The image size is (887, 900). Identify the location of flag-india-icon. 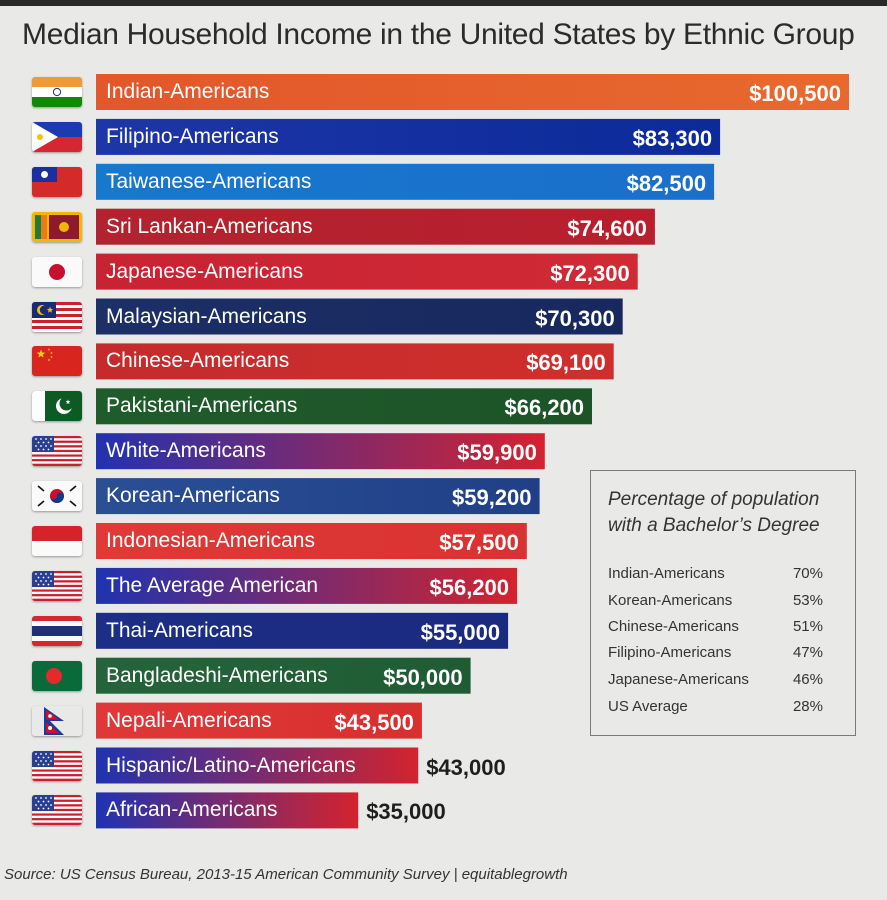
(57, 92).